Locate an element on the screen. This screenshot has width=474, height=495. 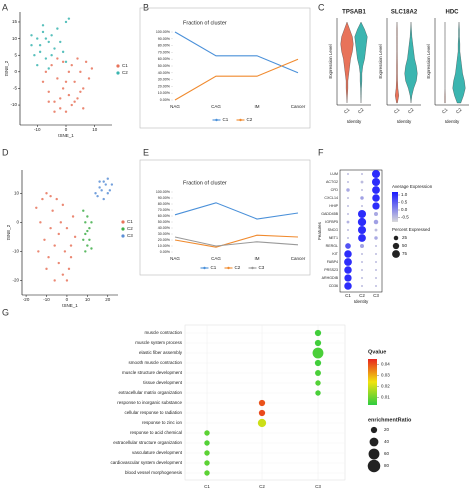
x-tick-label: 10 is located at coordinates (95, 129).